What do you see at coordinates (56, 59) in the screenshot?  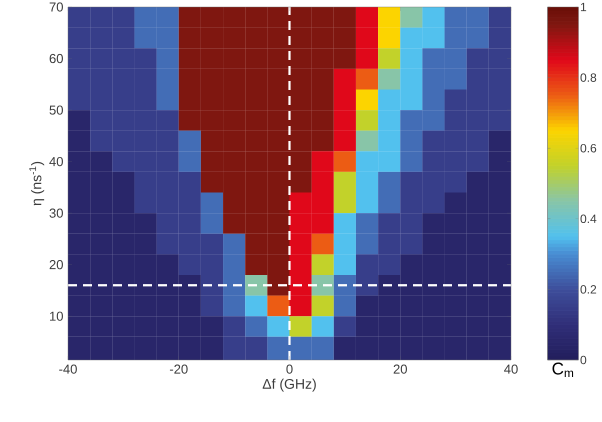 I see `y-tick-label: 60` at bounding box center [56, 59].